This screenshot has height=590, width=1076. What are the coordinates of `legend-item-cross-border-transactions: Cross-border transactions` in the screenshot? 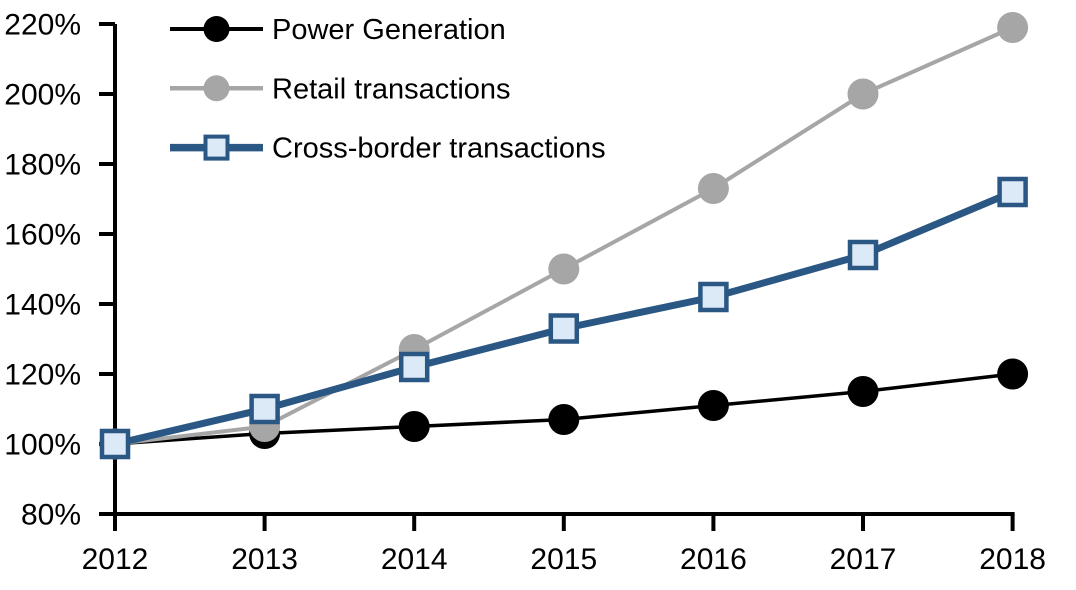 It's located at (388, 149).